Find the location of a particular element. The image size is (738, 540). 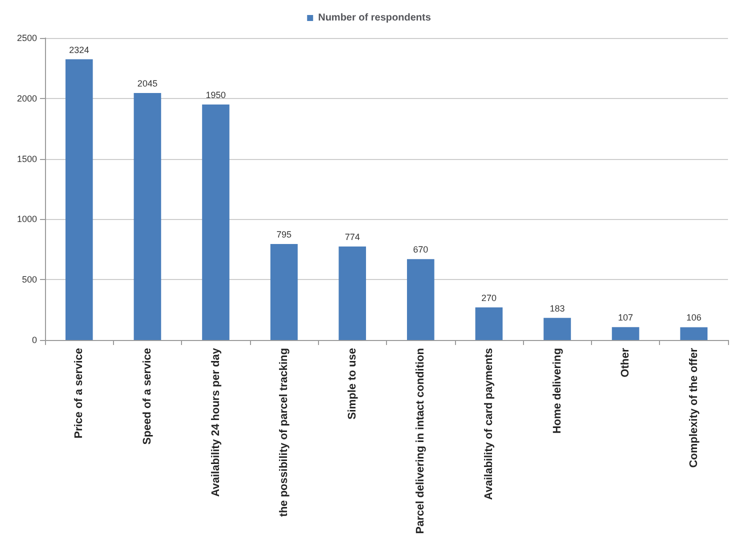

data-label: 107 is located at coordinates (626, 317).